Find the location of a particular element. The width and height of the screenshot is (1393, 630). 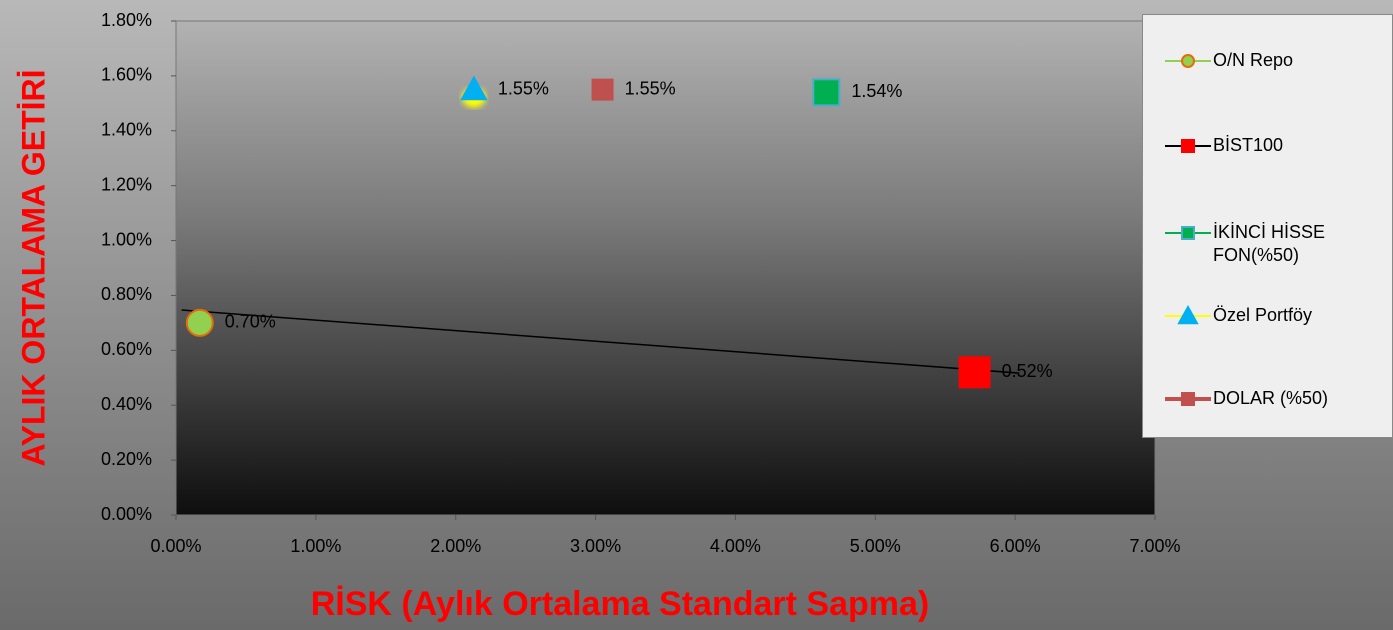

y-tick-label: 0.20% is located at coordinates (126, 459).